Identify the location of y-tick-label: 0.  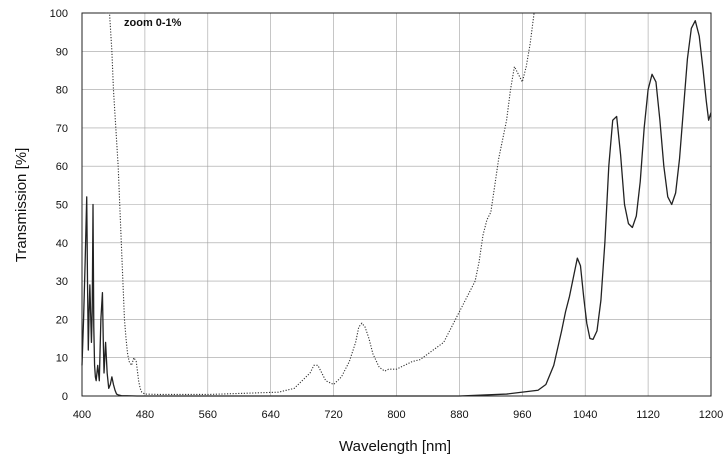
(65, 397).